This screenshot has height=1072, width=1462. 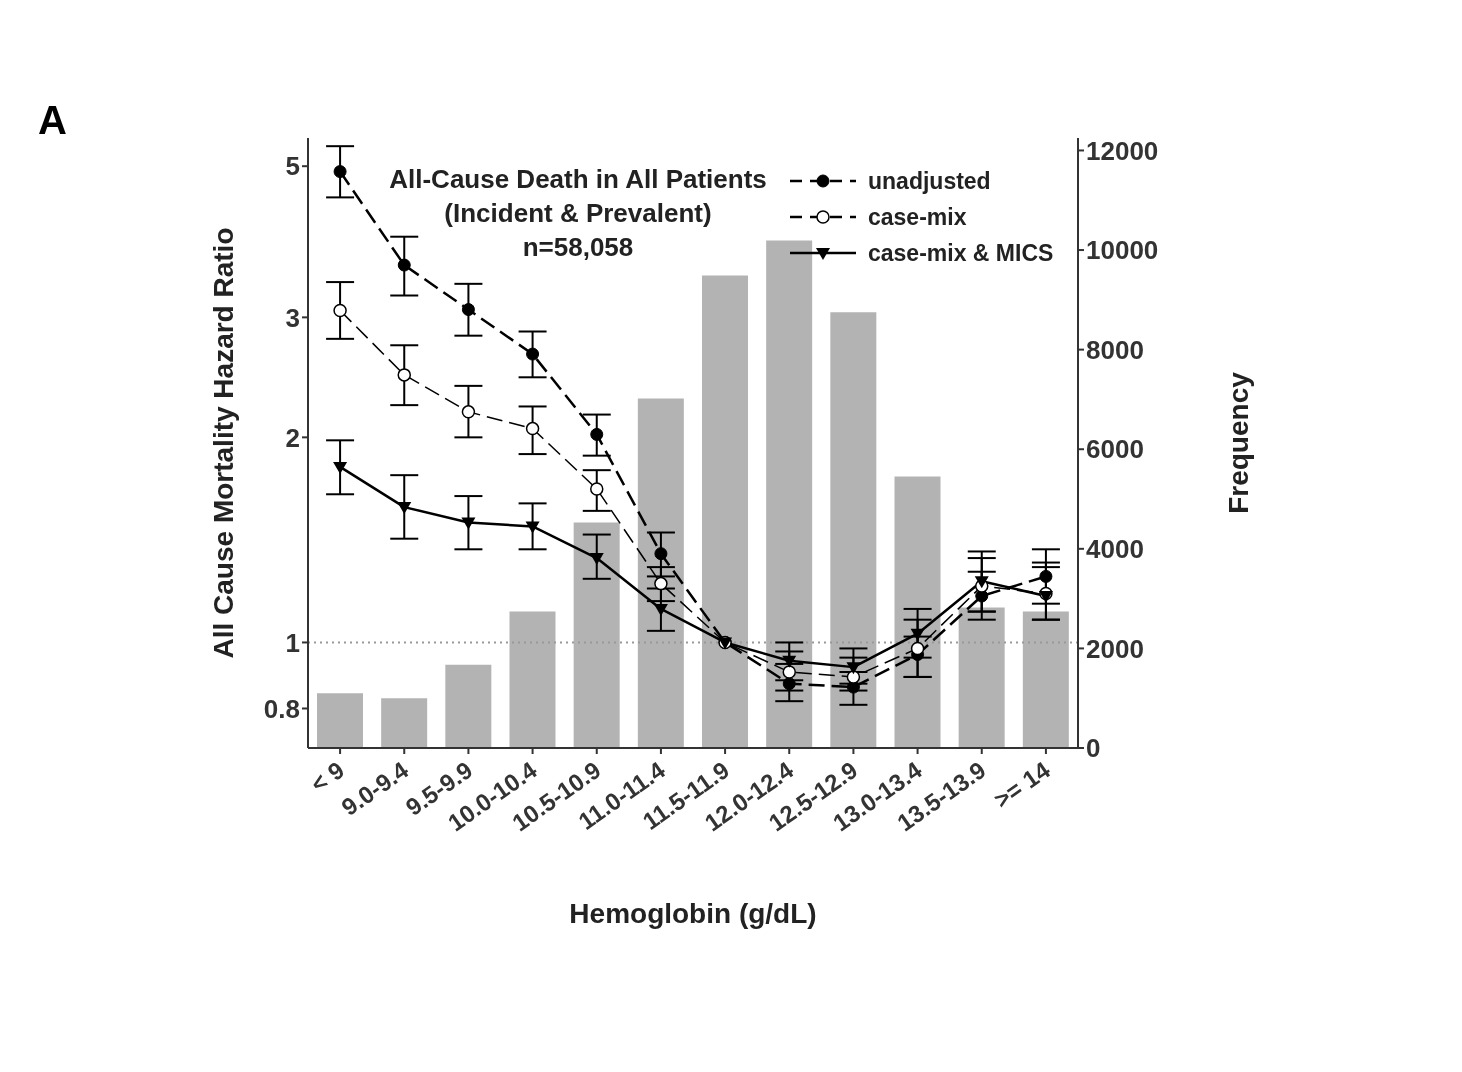 What do you see at coordinates (292, 437) in the screenshot?
I see `y-tick-label: 2` at bounding box center [292, 437].